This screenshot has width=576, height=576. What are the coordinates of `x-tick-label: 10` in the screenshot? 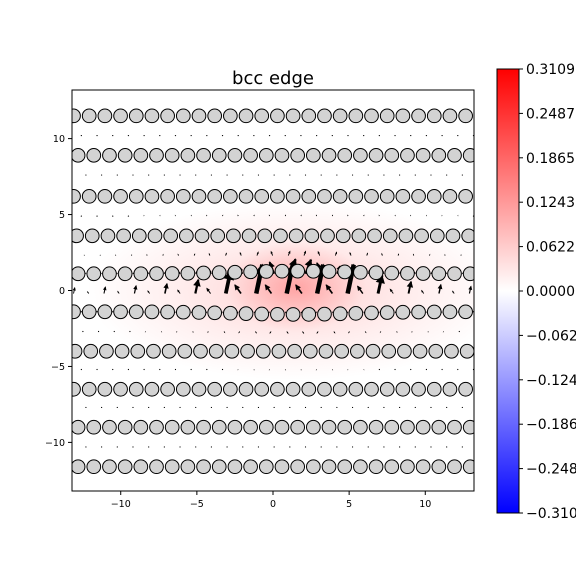 It's located at (425, 504).